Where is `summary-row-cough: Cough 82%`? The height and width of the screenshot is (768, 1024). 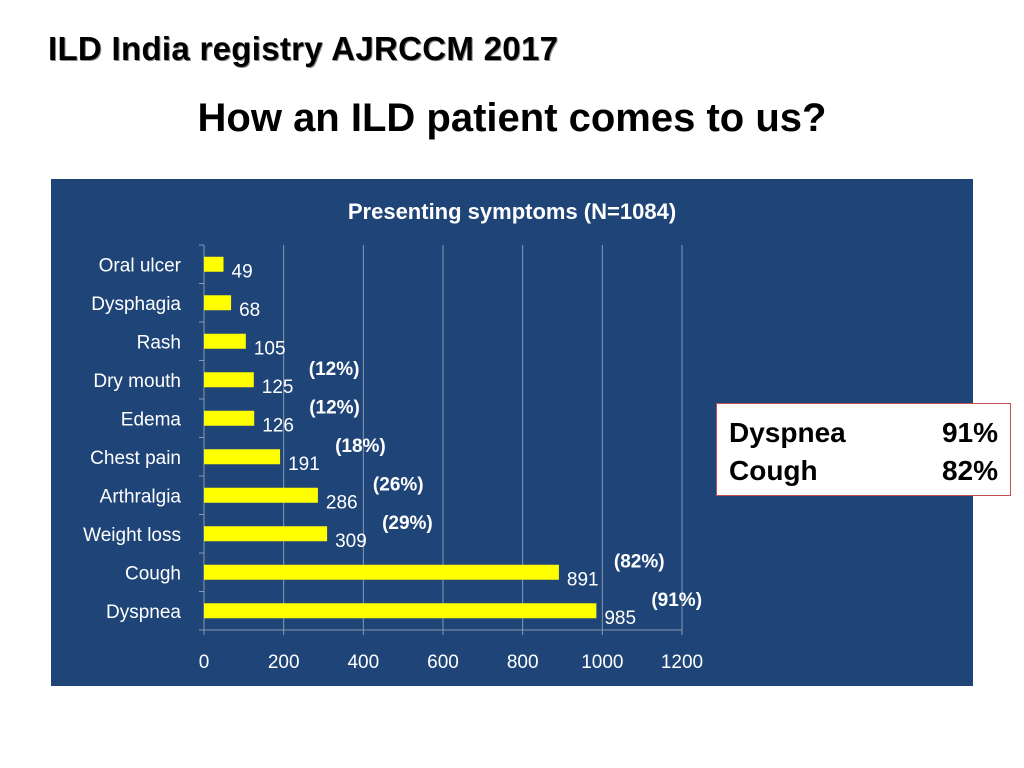 summary-row-cough: Cough 82% is located at coordinates (863, 471).